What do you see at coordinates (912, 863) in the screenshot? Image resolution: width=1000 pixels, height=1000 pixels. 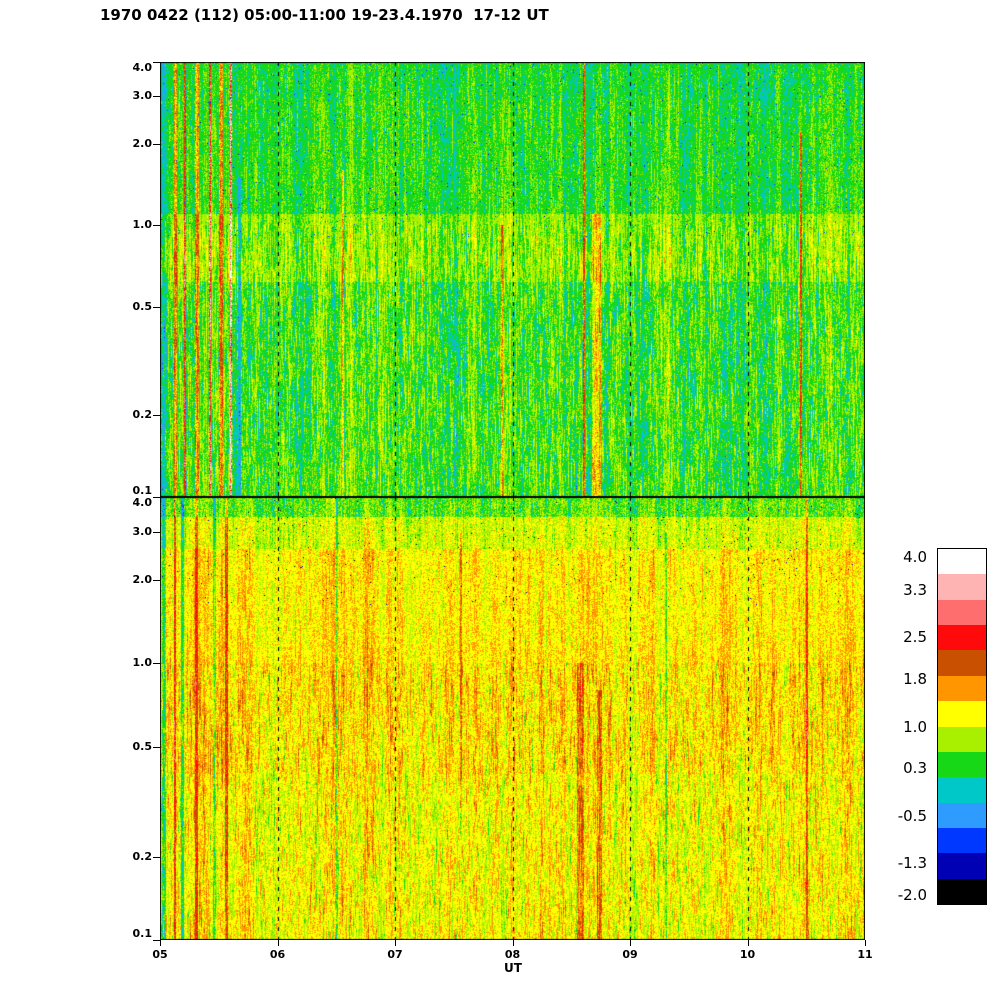 I see `colorbar-tick-label: -1.3` at bounding box center [912, 863].